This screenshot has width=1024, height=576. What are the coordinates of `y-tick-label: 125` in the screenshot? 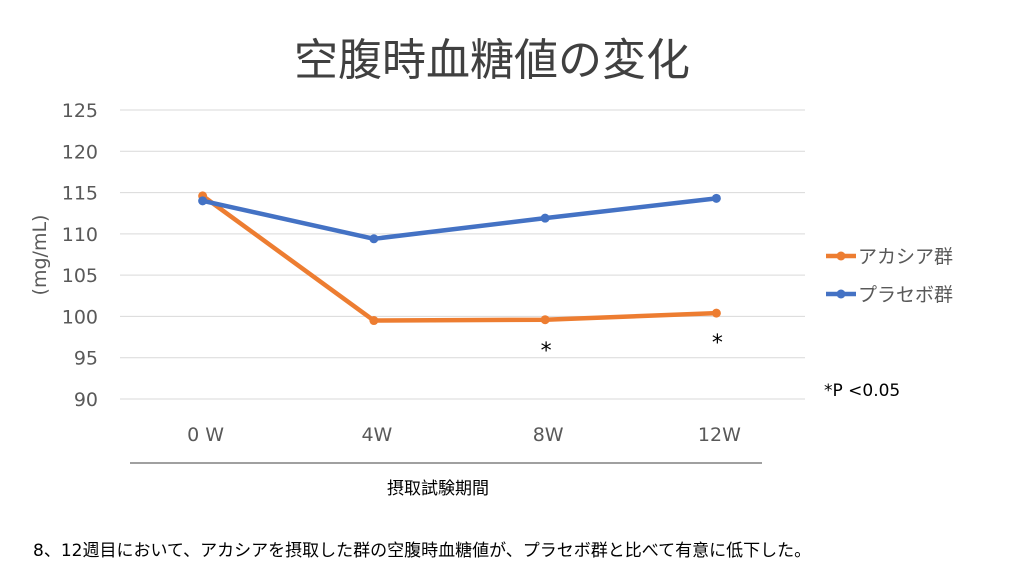 It's located at (80, 111).